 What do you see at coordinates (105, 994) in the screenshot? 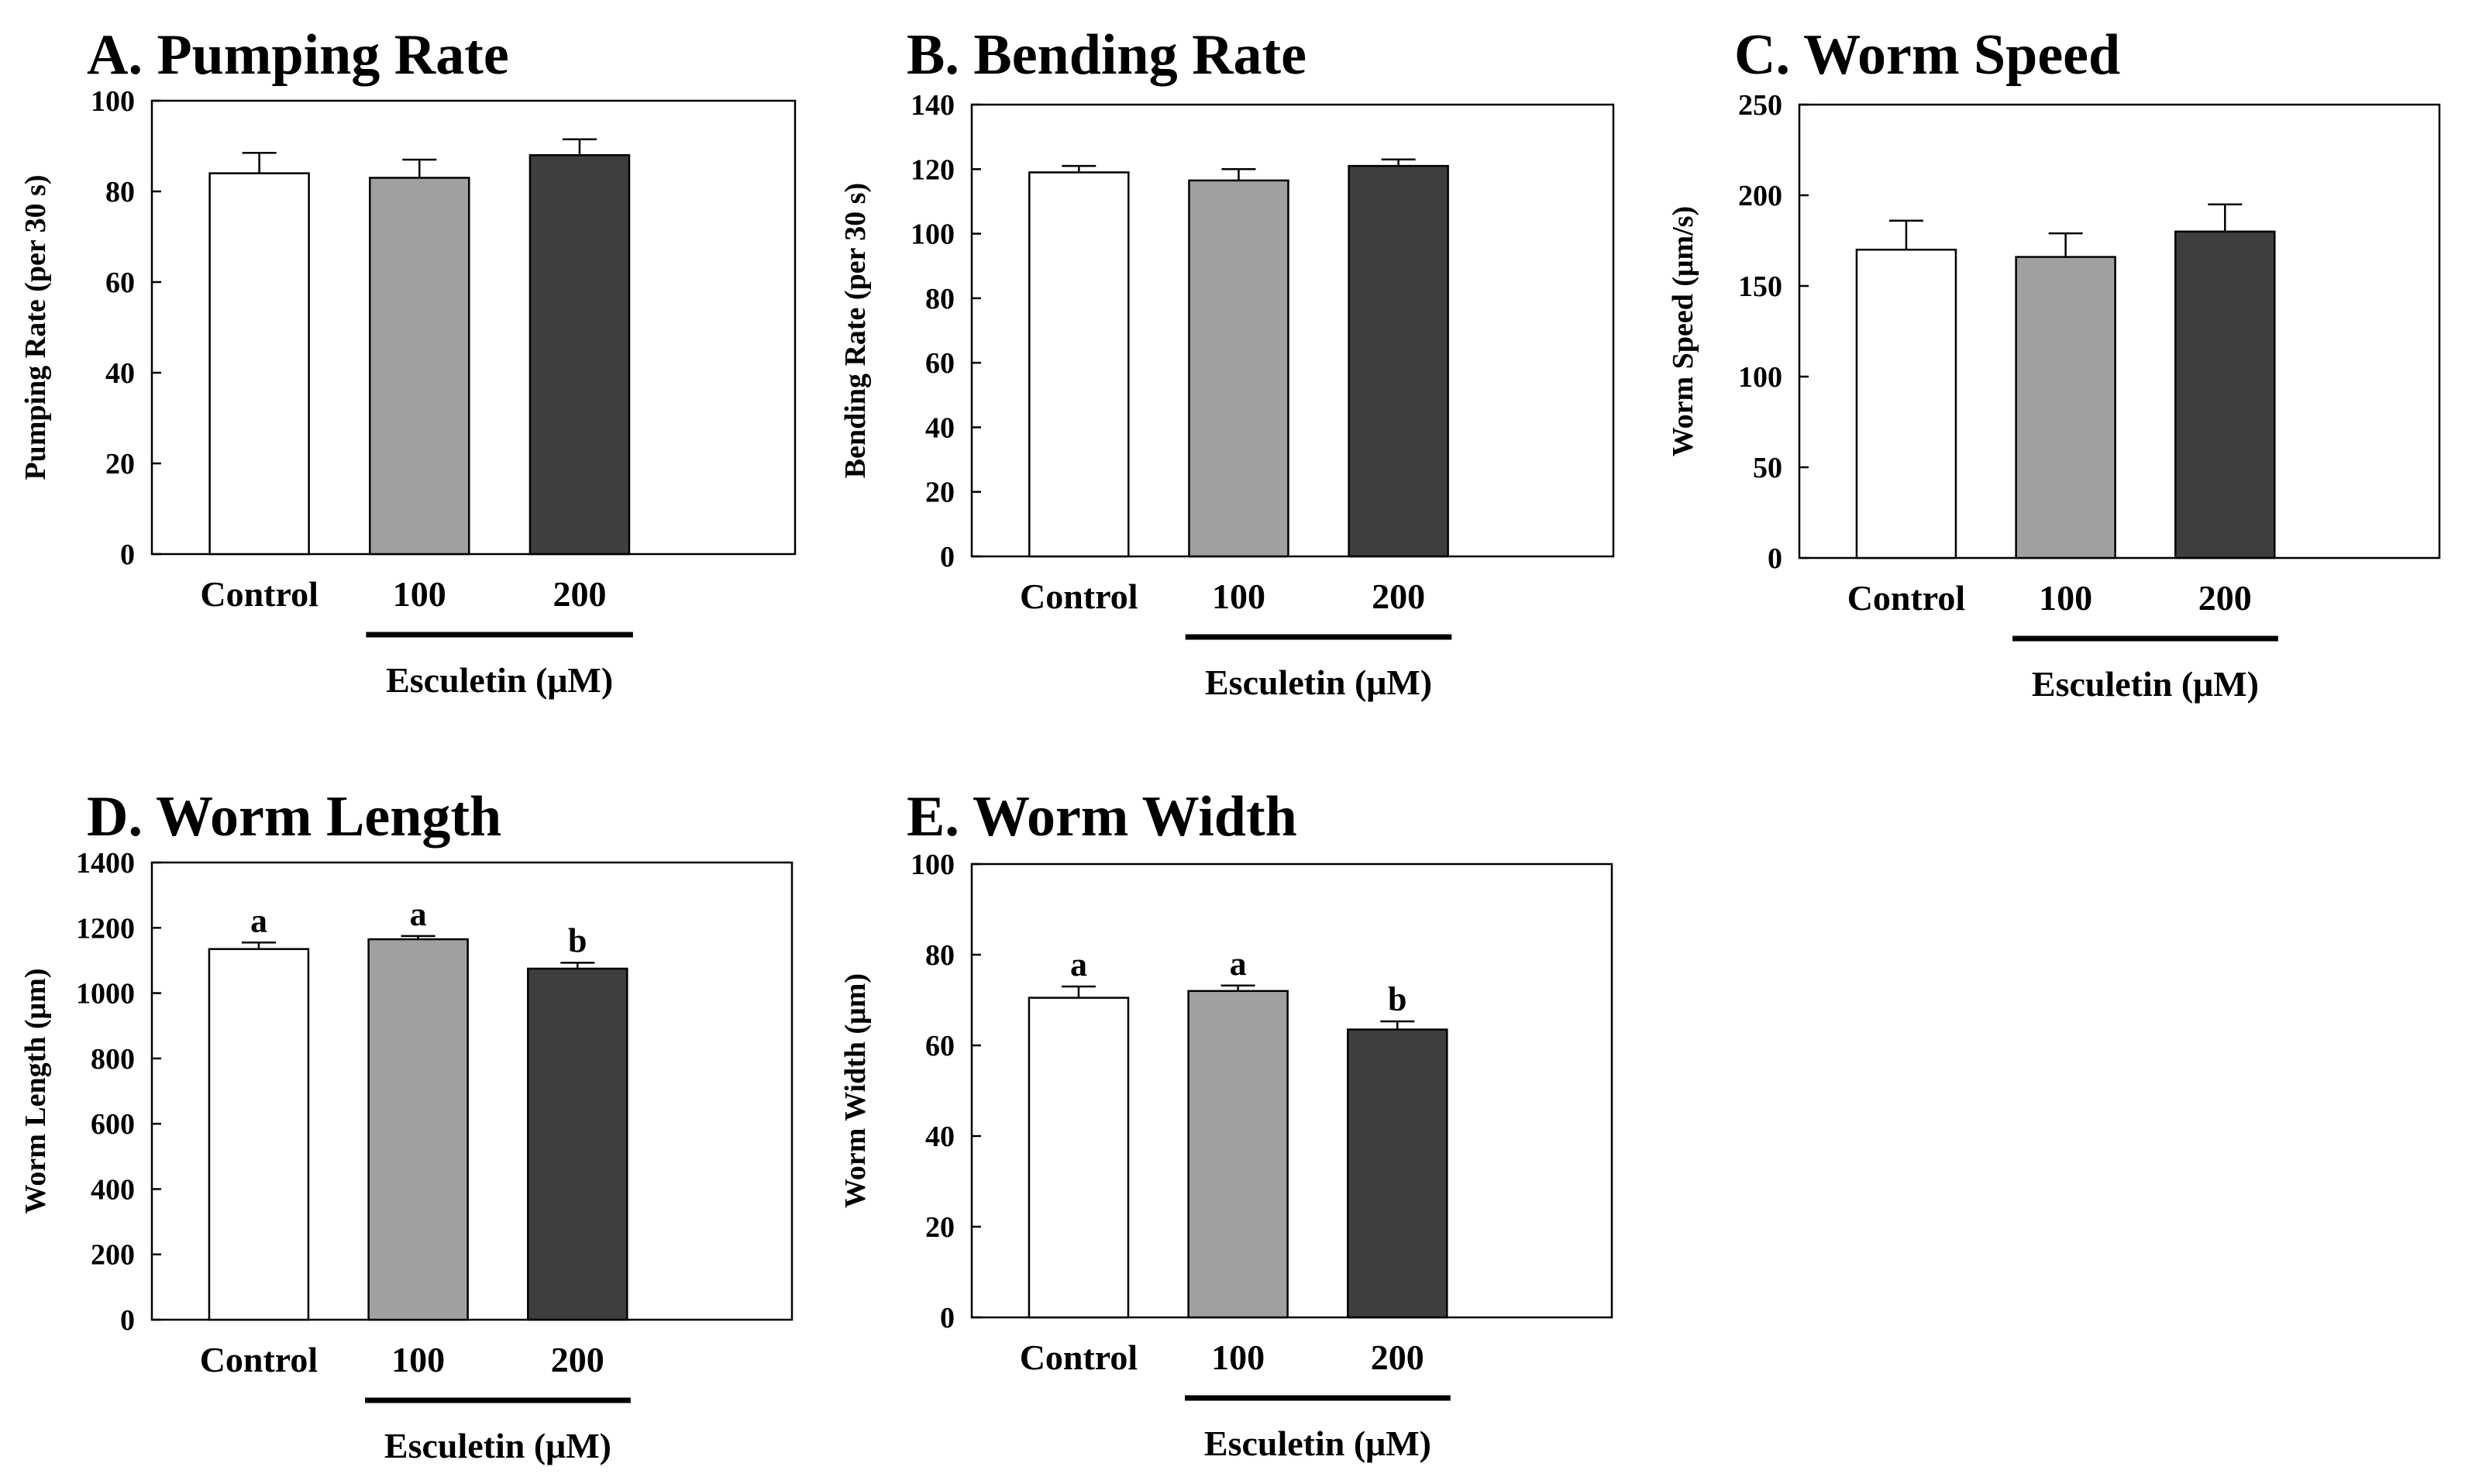
I see `y-tick-label: 1000` at bounding box center [105, 994].